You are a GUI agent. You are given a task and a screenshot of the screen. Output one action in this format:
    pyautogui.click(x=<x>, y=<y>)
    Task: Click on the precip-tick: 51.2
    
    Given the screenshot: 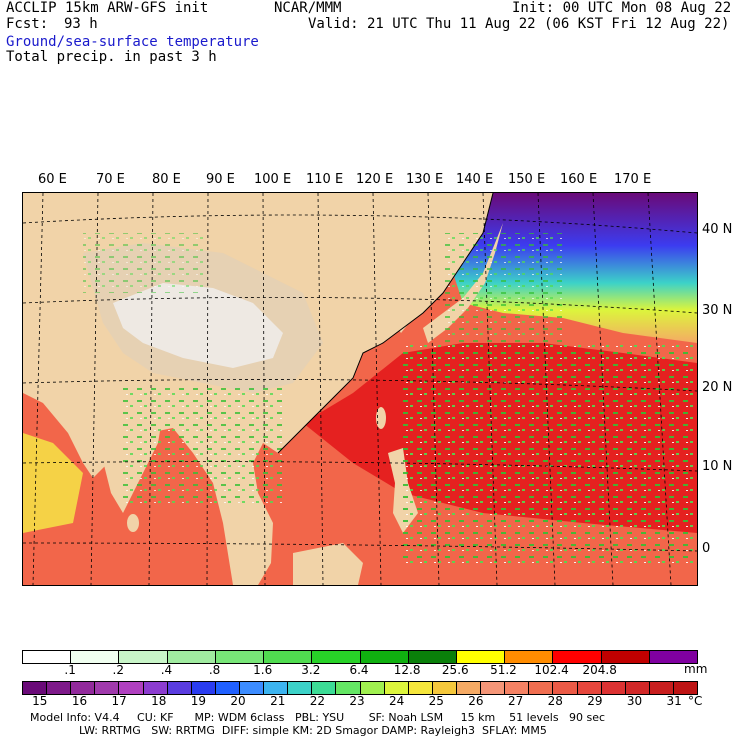 What is the action you would take?
    pyautogui.click(x=503, y=670)
    